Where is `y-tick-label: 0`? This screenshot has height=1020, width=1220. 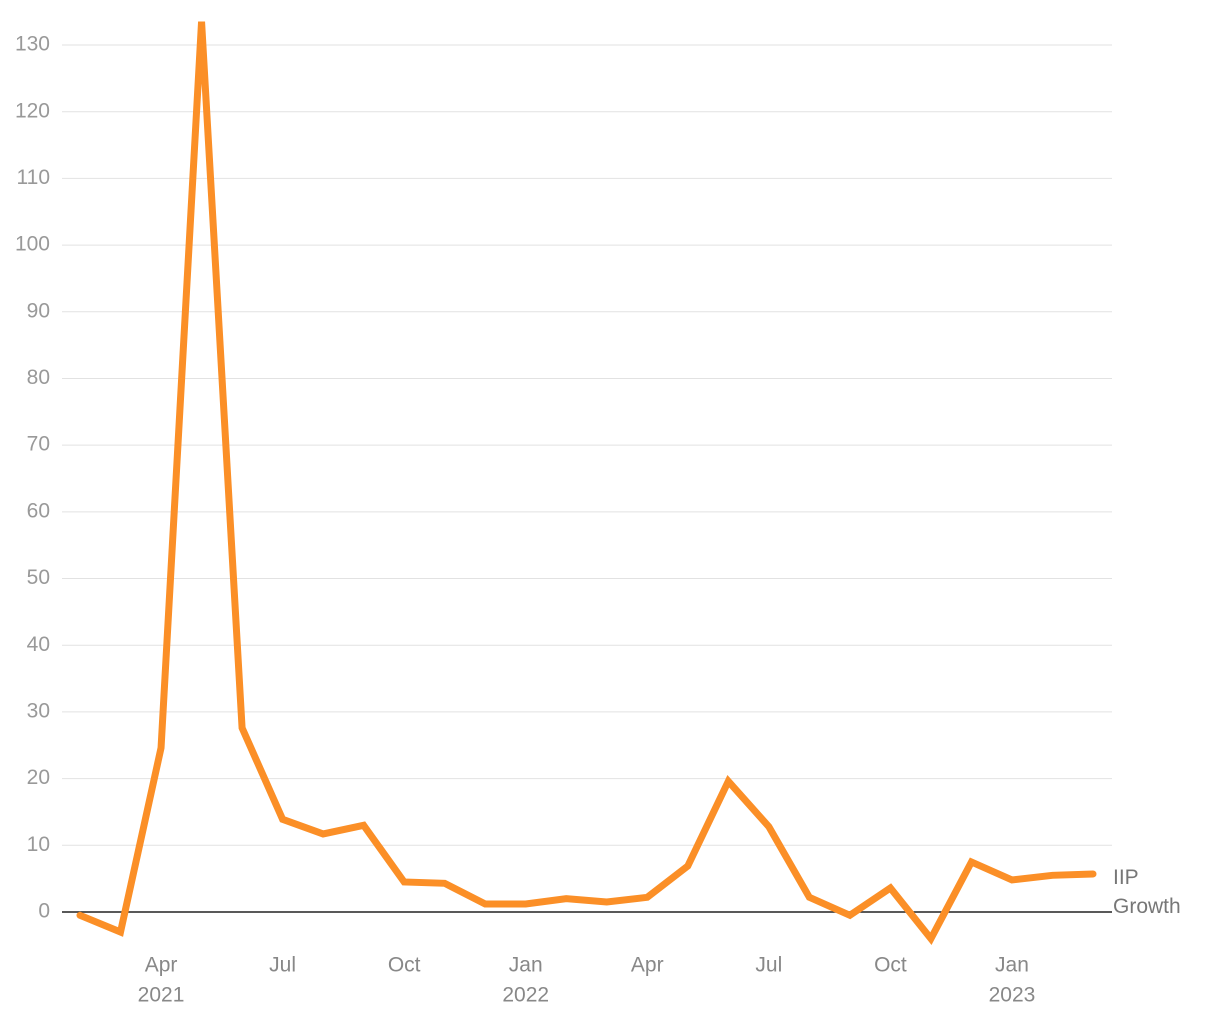 y-tick-label: 0 is located at coordinates (44, 911).